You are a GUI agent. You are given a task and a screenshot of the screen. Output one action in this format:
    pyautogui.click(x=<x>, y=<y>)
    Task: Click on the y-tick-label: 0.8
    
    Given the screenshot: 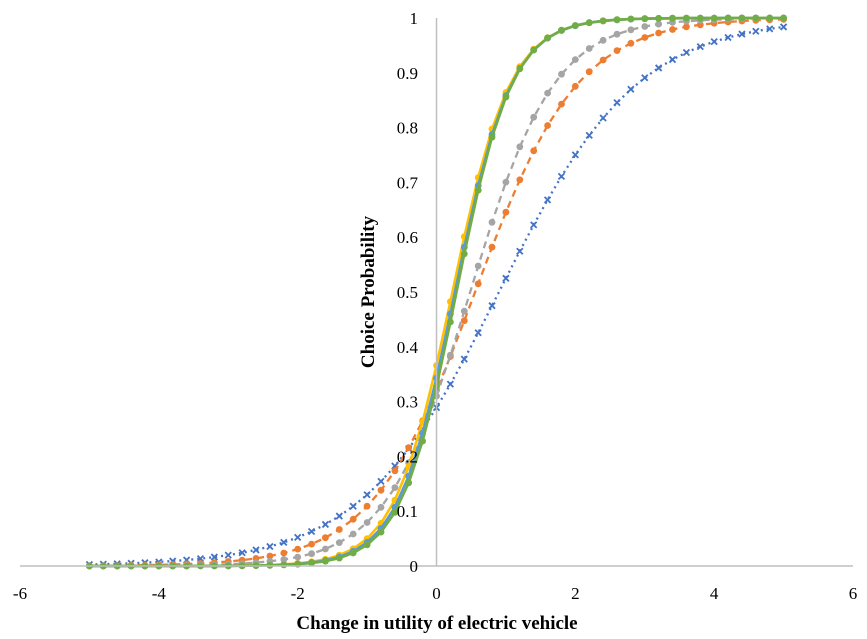 What is the action you would take?
    pyautogui.click(x=407, y=128)
    